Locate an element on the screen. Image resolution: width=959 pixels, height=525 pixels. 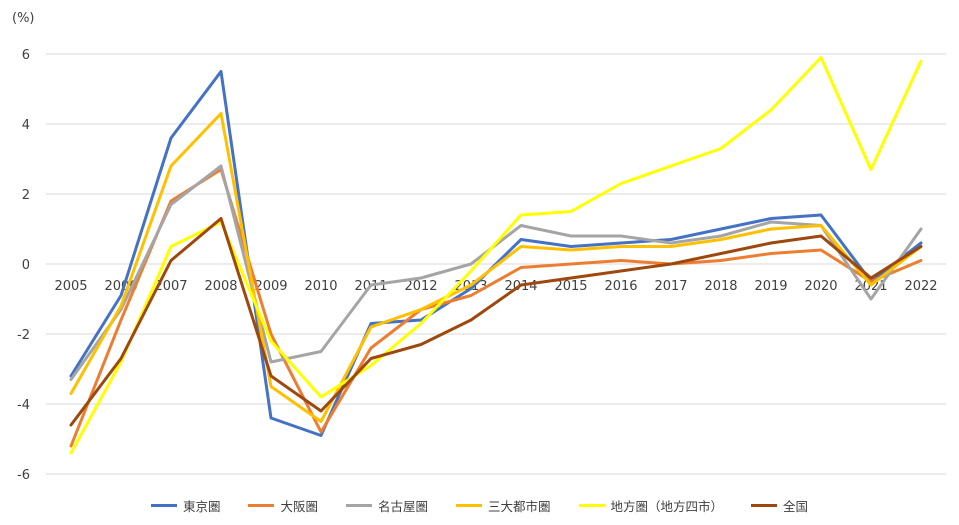
x-tick-label: 2022 is located at coordinates (920, 286).